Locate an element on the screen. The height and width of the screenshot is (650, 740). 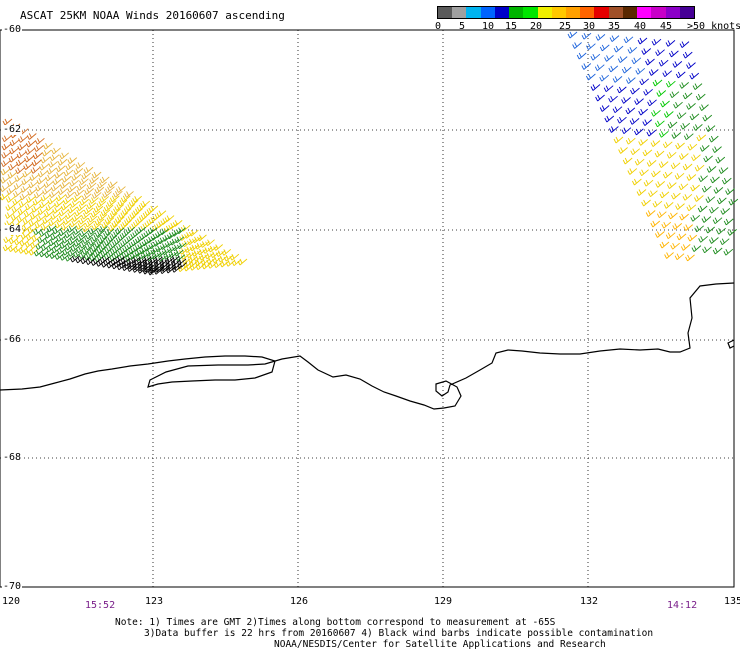
colorbar-label: 5 is located at coordinates (462, 26).